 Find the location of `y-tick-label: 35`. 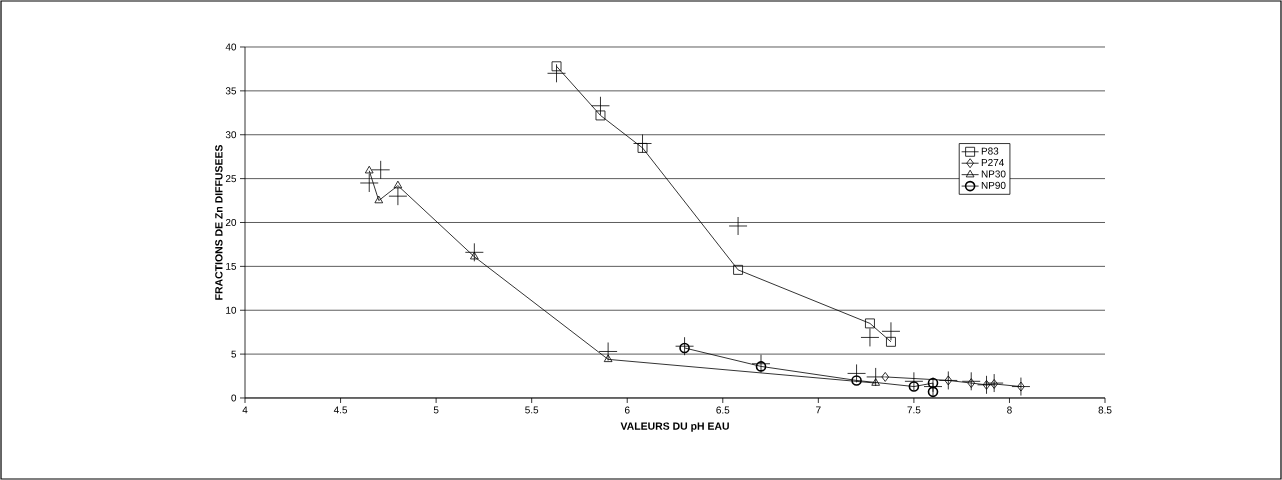

y-tick-label: 35 is located at coordinates (231, 91).